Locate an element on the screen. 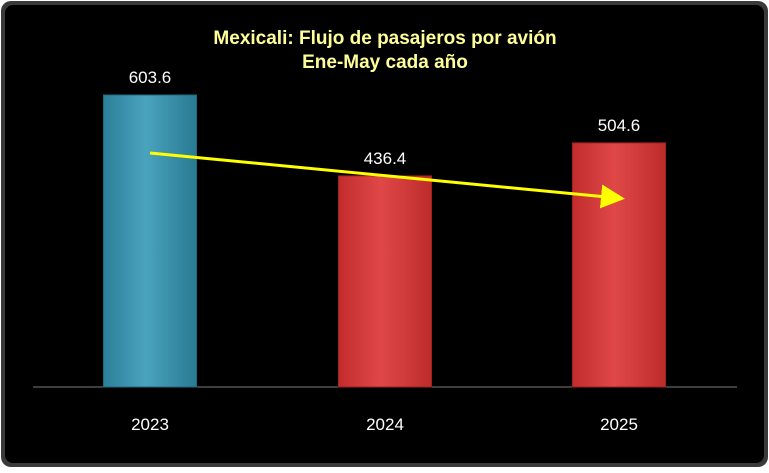 Image resolution: width=769 pixels, height=473 pixels. bar-2023 is located at coordinates (150, 241).